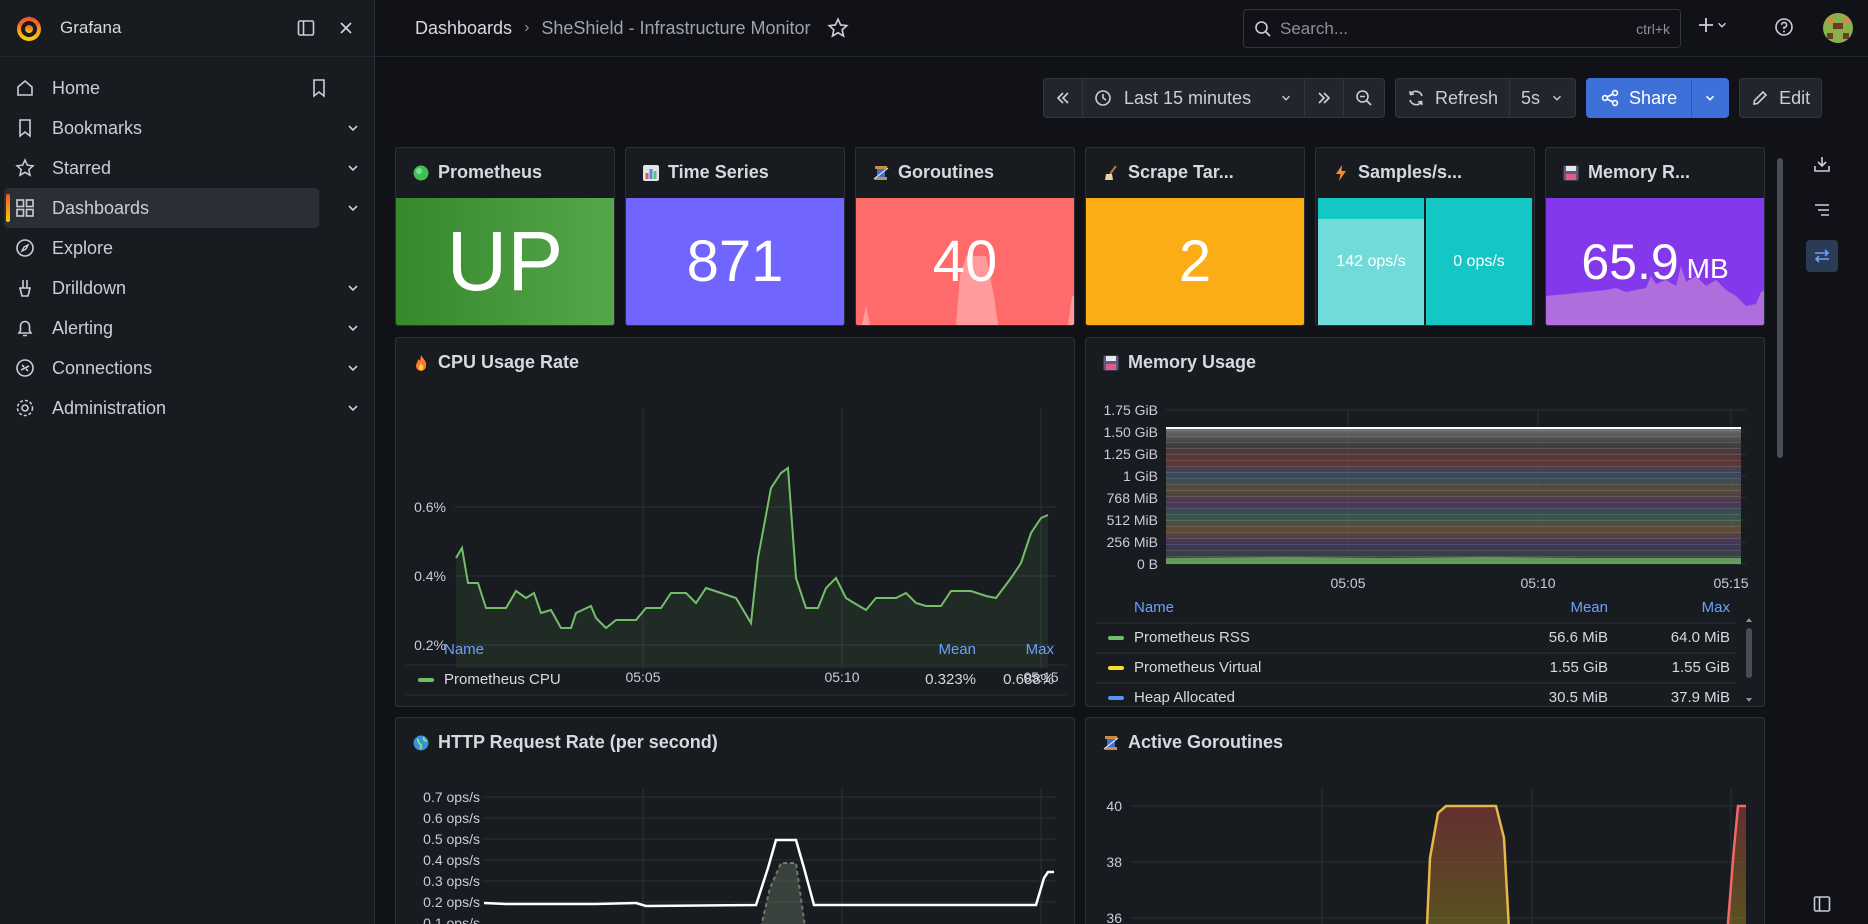 This screenshot has width=1868, height=924. What do you see at coordinates (1780, 308) in the screenshot?
I see `scrollbar-thumb` at bounding box center [1780, 308].